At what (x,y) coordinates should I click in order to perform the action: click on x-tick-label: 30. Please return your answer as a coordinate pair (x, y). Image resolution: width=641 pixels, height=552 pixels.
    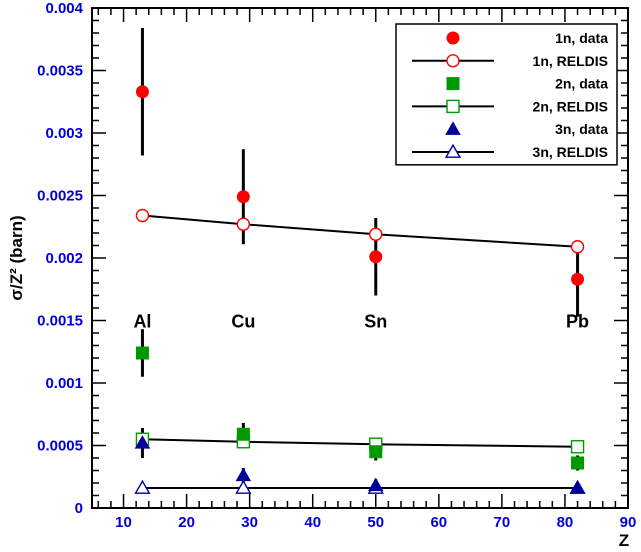
    Looking at the image, I should click on (249, 522).